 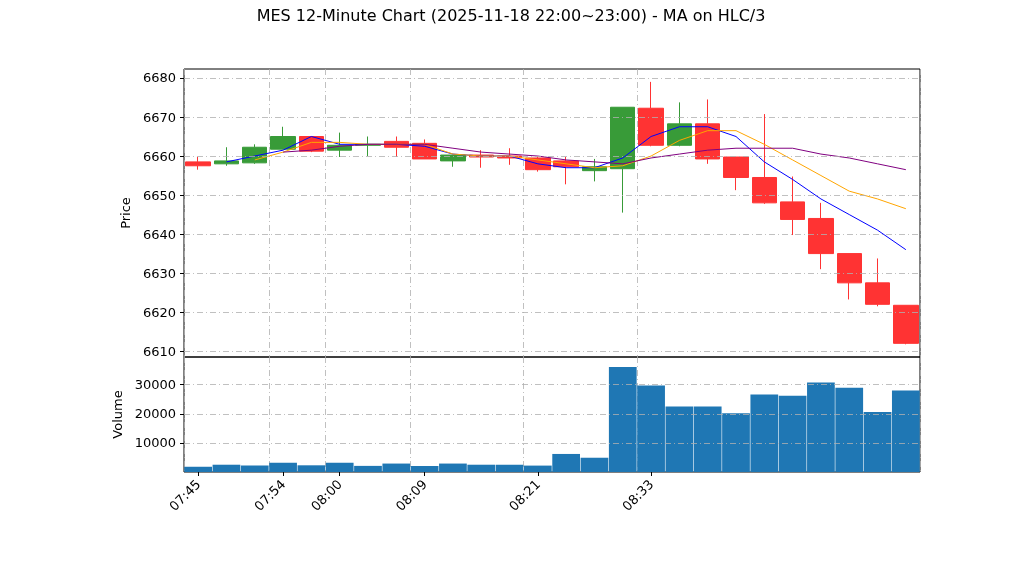 I want to click on y-tick-label: 10000, so click(x=155, y=443).